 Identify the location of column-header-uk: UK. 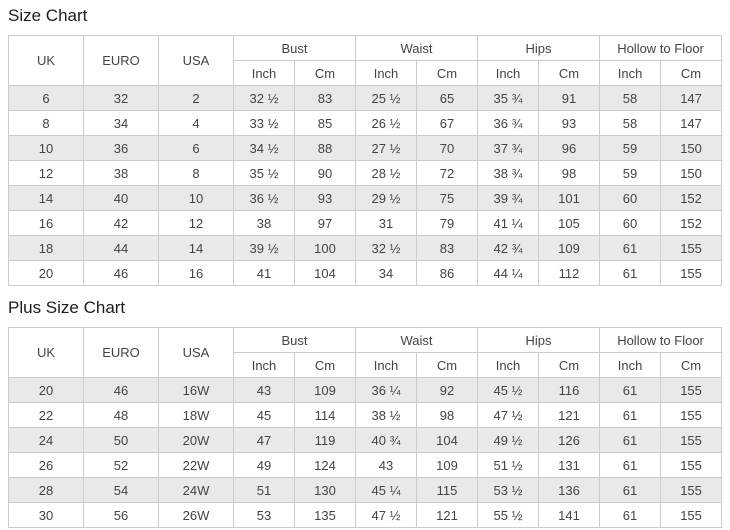
(46, 60).